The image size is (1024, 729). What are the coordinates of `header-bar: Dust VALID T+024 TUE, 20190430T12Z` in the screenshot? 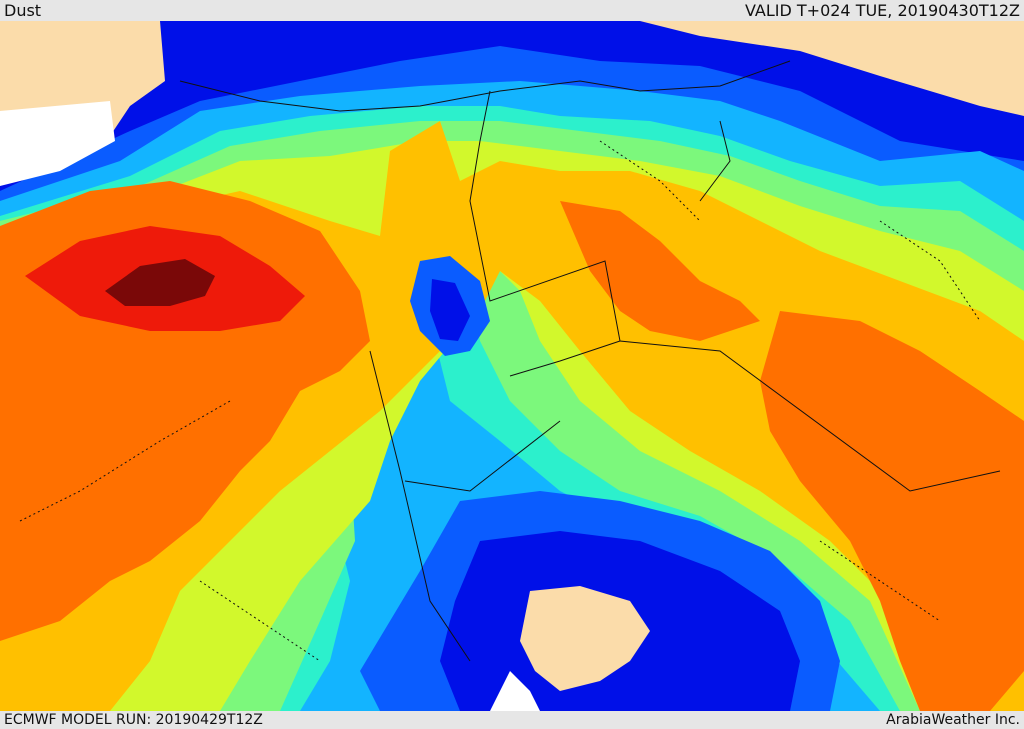 It's located at (512, 11).